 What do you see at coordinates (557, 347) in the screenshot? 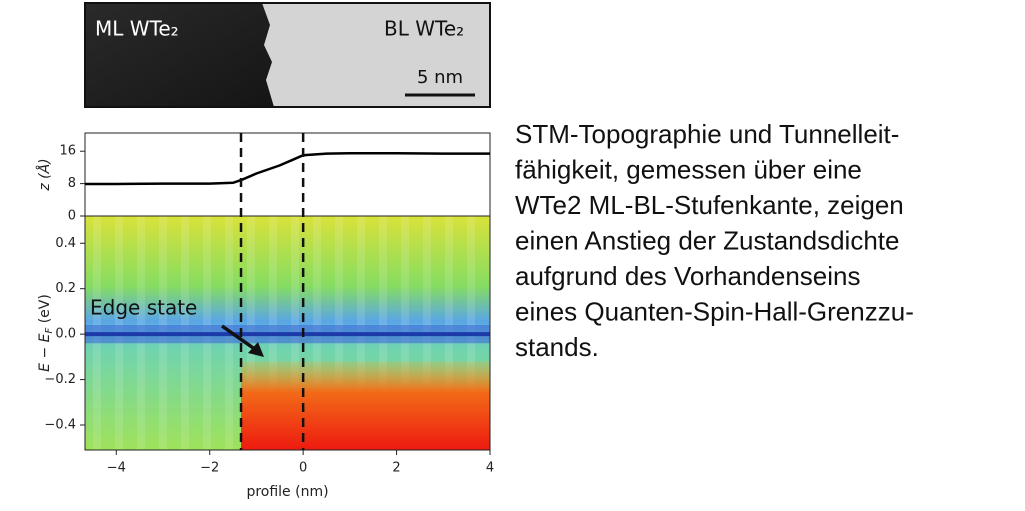
I see `caption-line: stands.` at bounding box center [557, 347].